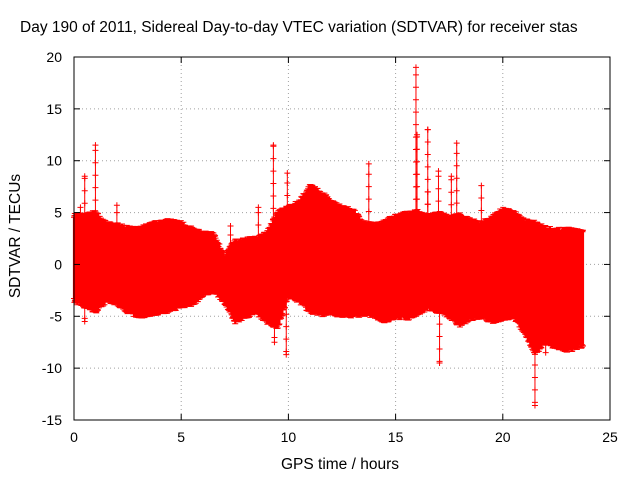 The height and width of the screenshot is (480, 640). What do you see at coordinates (52, 420) in the screenshot?
I see `y-tick-label: -15` at bounding box center [52, 420].